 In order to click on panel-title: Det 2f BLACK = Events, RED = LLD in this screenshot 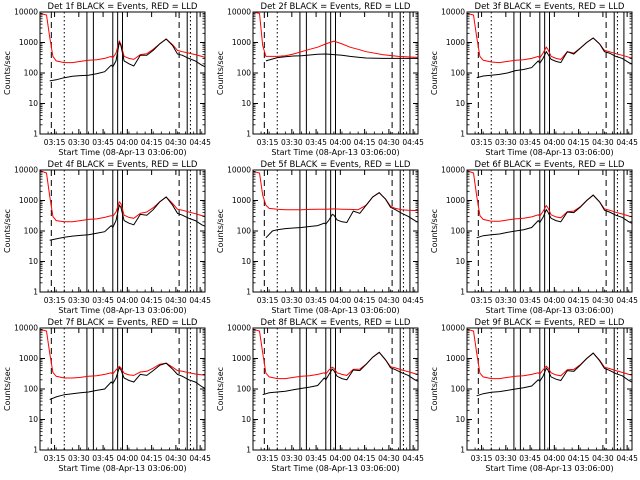, I will do `click(336, 7)`.